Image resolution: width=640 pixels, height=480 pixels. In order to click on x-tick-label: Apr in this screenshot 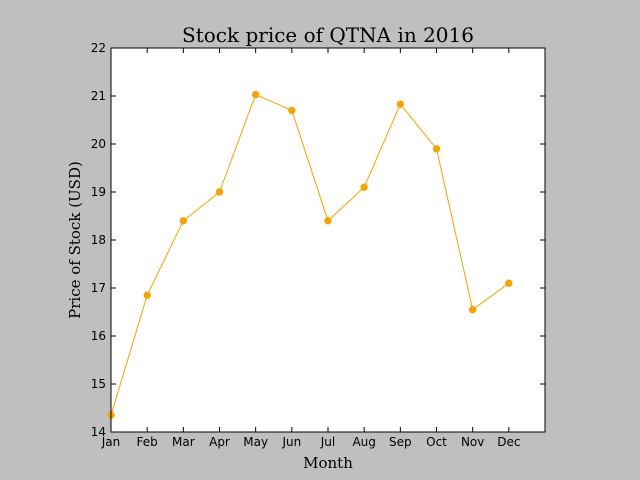, I will do `click(219, 442)`.